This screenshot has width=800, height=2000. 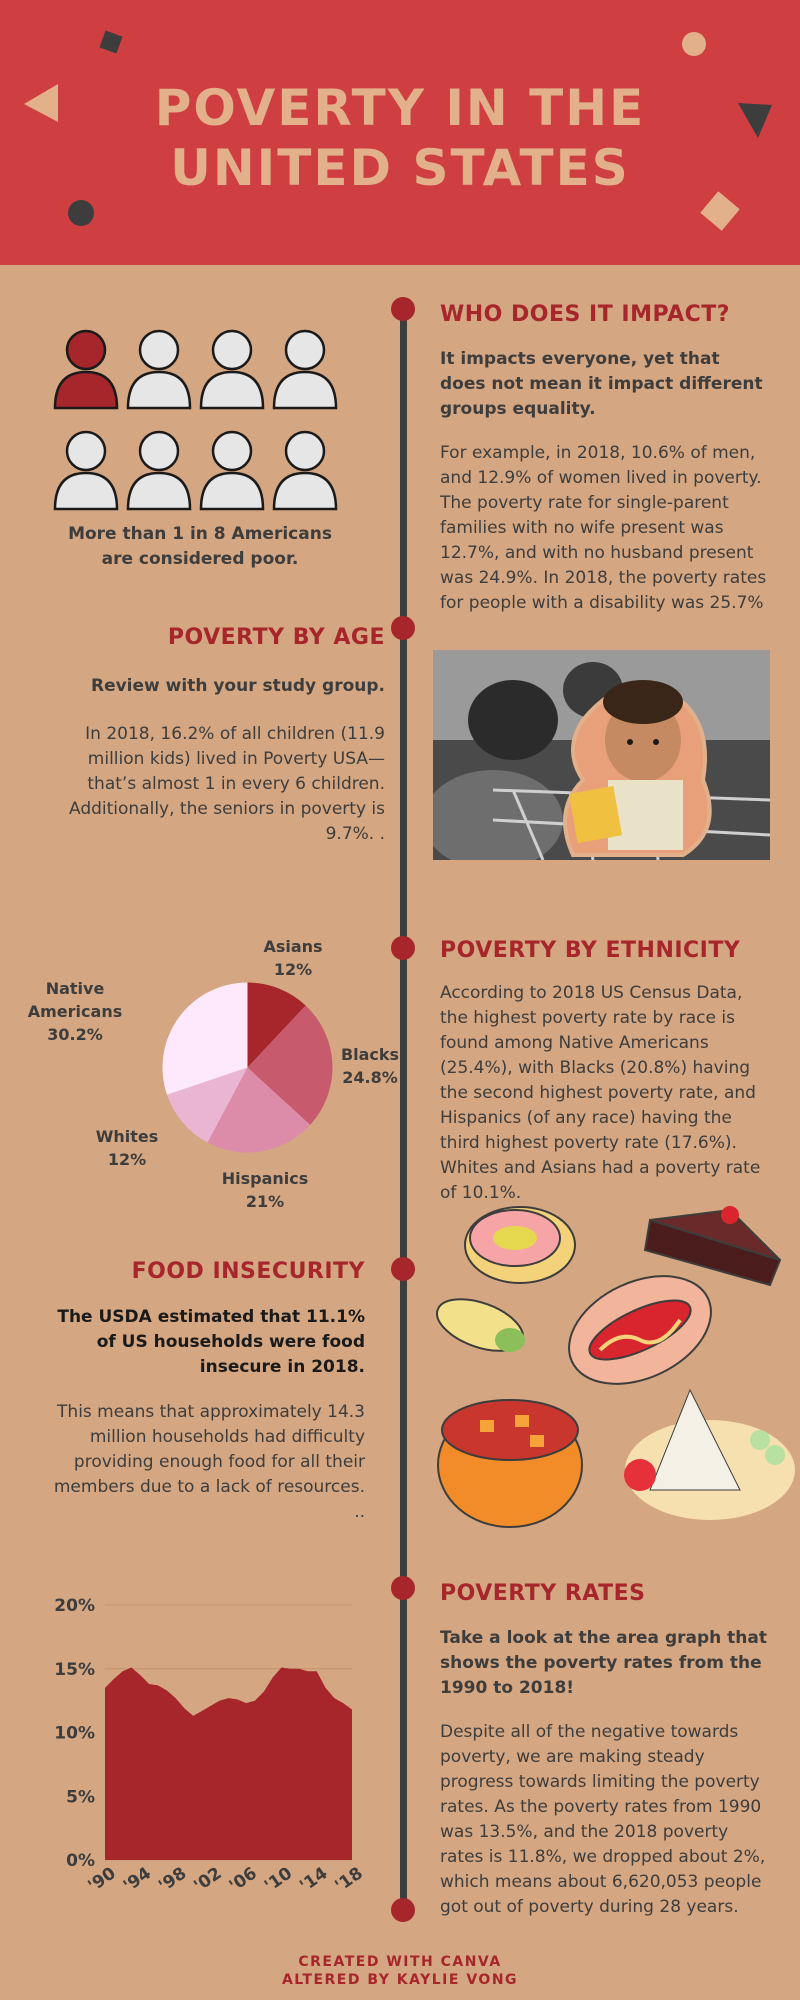 What do you see at coordinates (205, 1038) in the screenshot?
I see `pie-slice-native-americans` at bounding box center [205, 1038].